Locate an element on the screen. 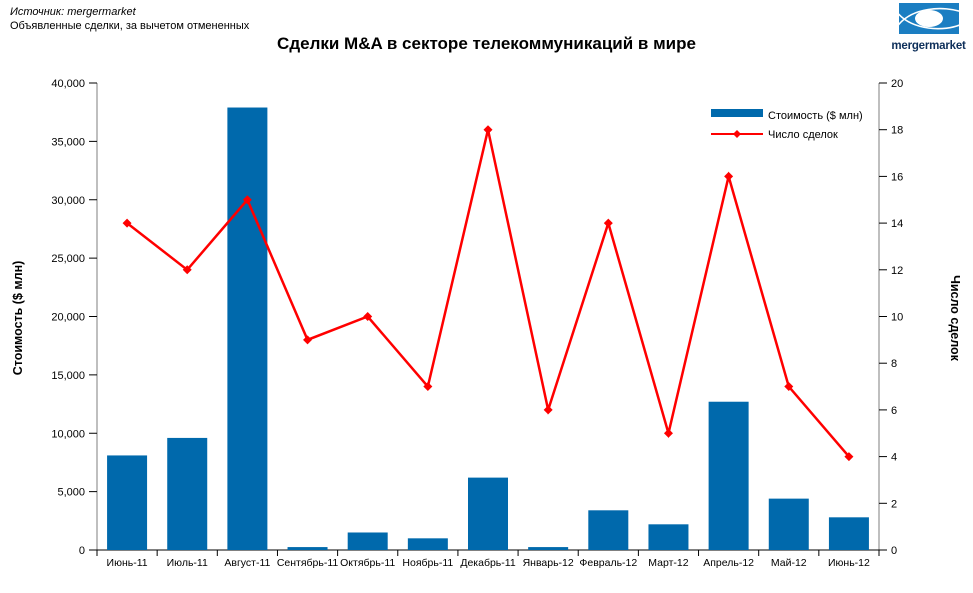  left-axis-tick-label: 35,000 is located at coordinates (68, 142).